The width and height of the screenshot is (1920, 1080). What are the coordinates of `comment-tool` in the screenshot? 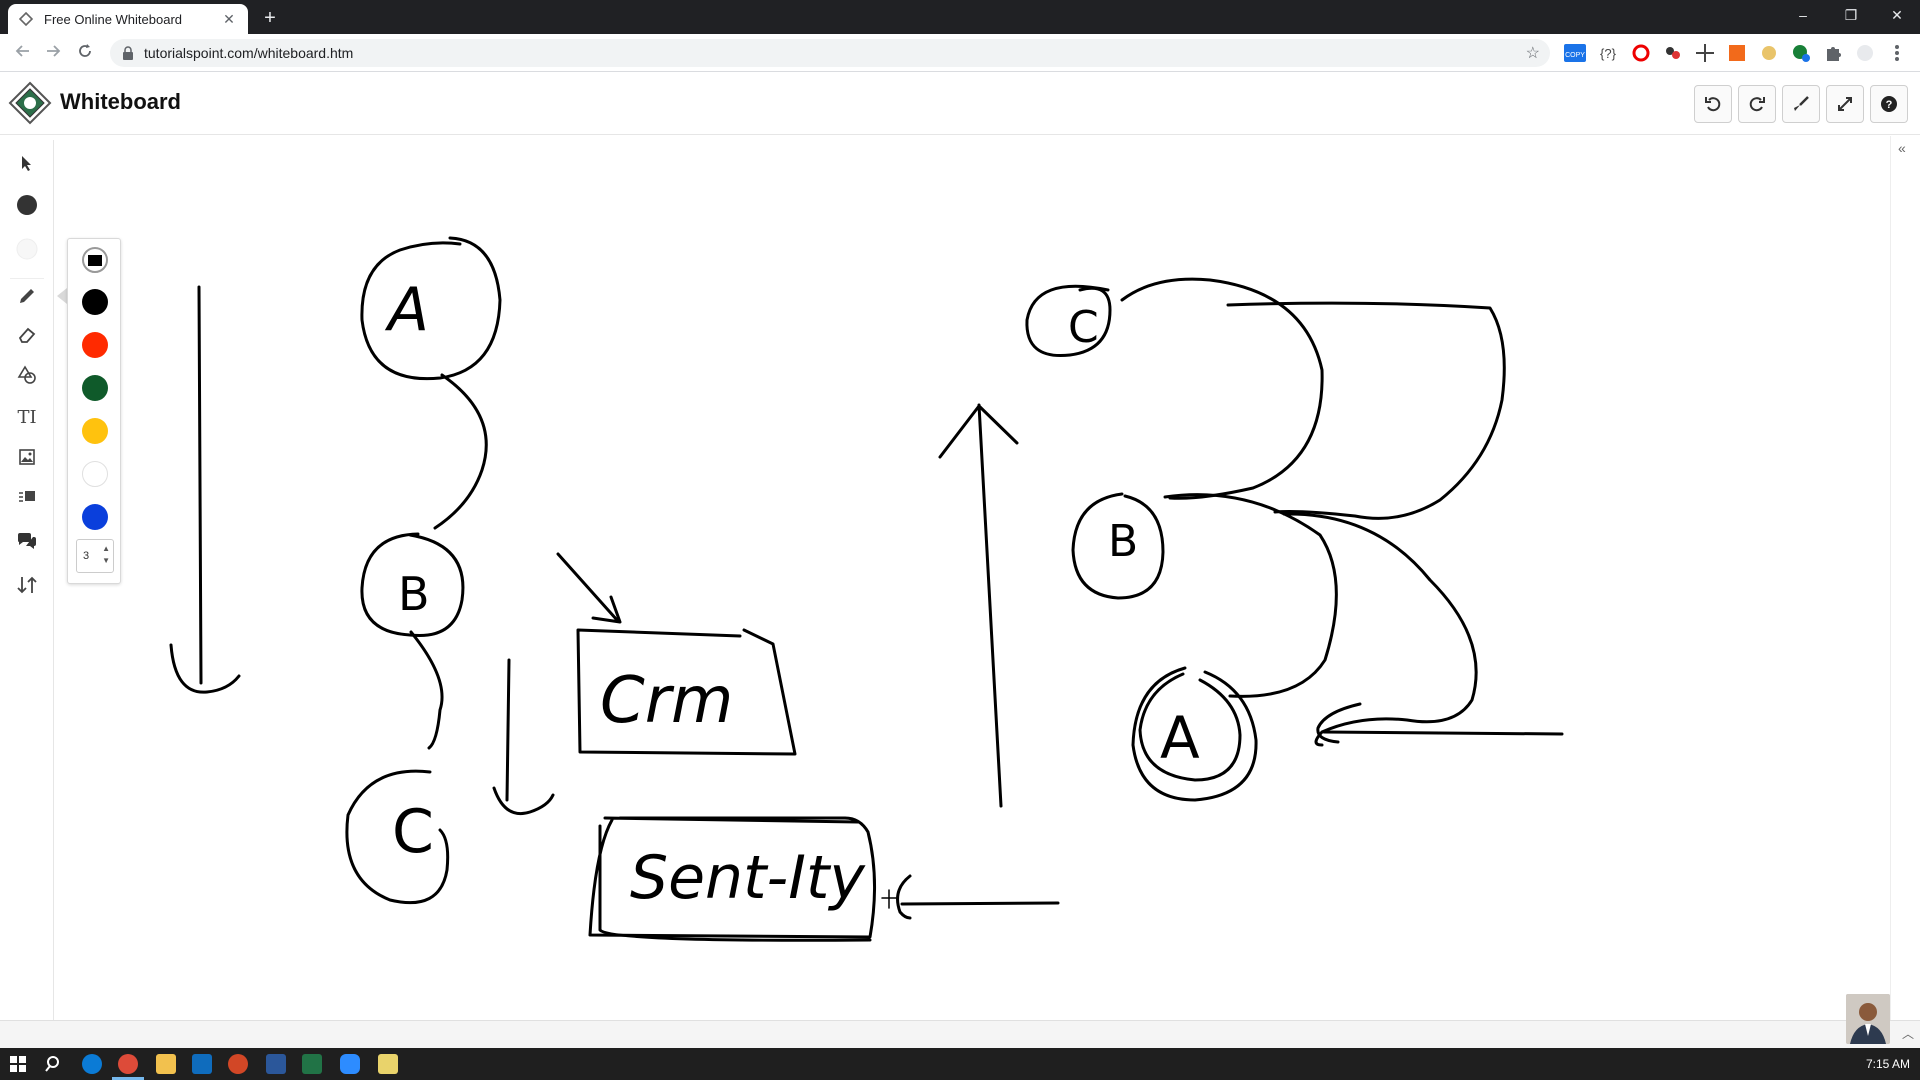 It's located at (27, 541).